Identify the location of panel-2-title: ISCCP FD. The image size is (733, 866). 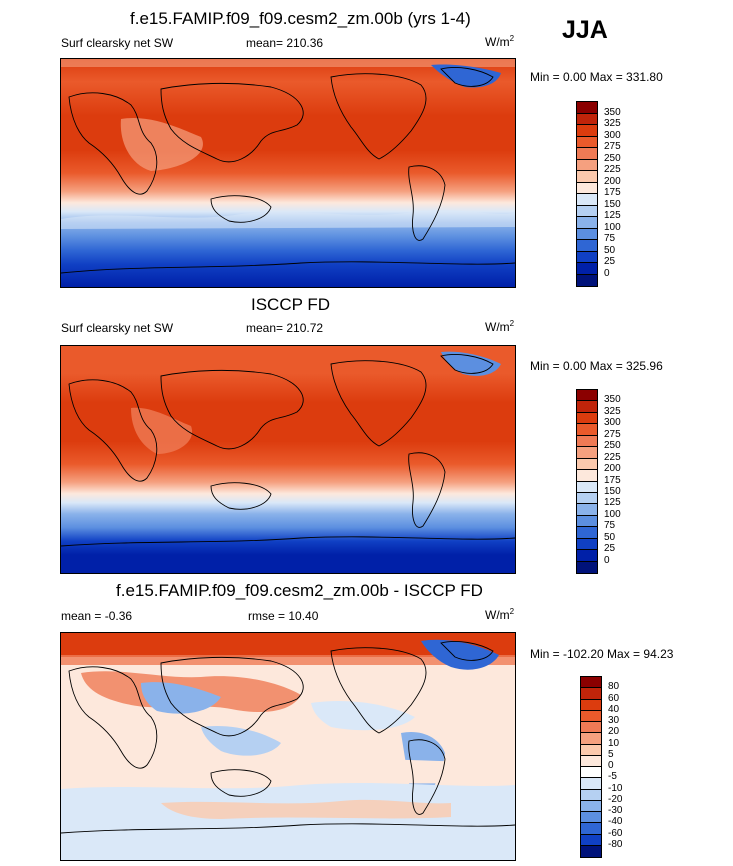
(291, 304).